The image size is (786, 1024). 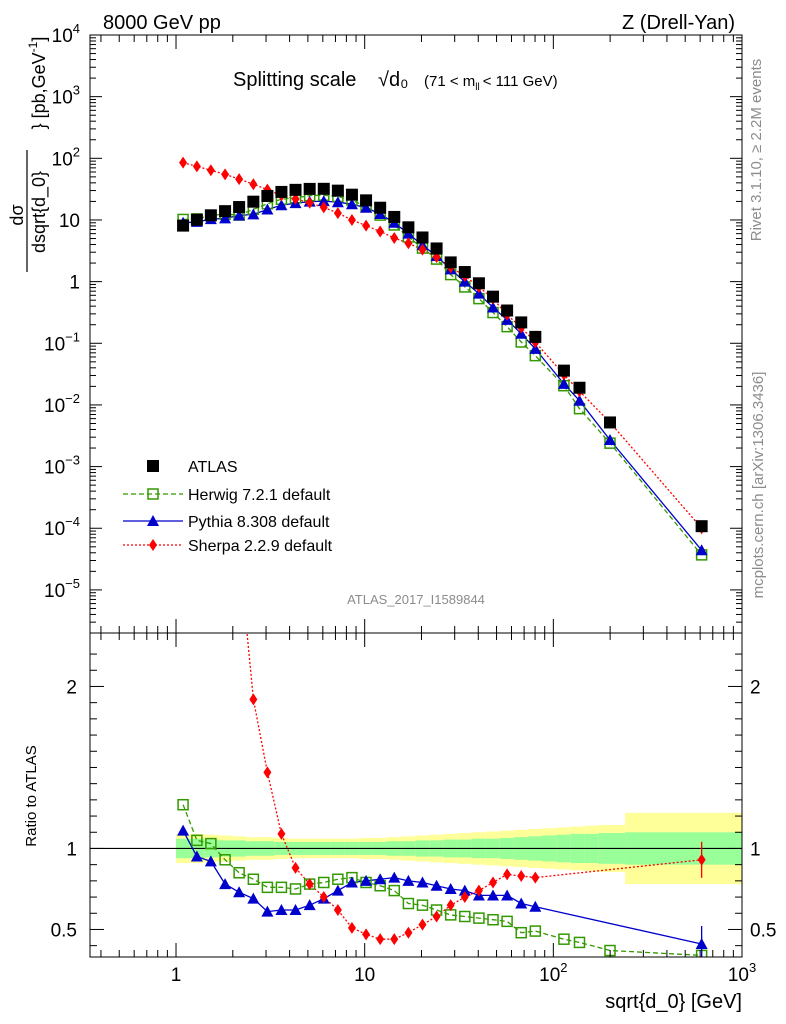 I want to click on legend-atlas-marker, so click(x=153, y=466).